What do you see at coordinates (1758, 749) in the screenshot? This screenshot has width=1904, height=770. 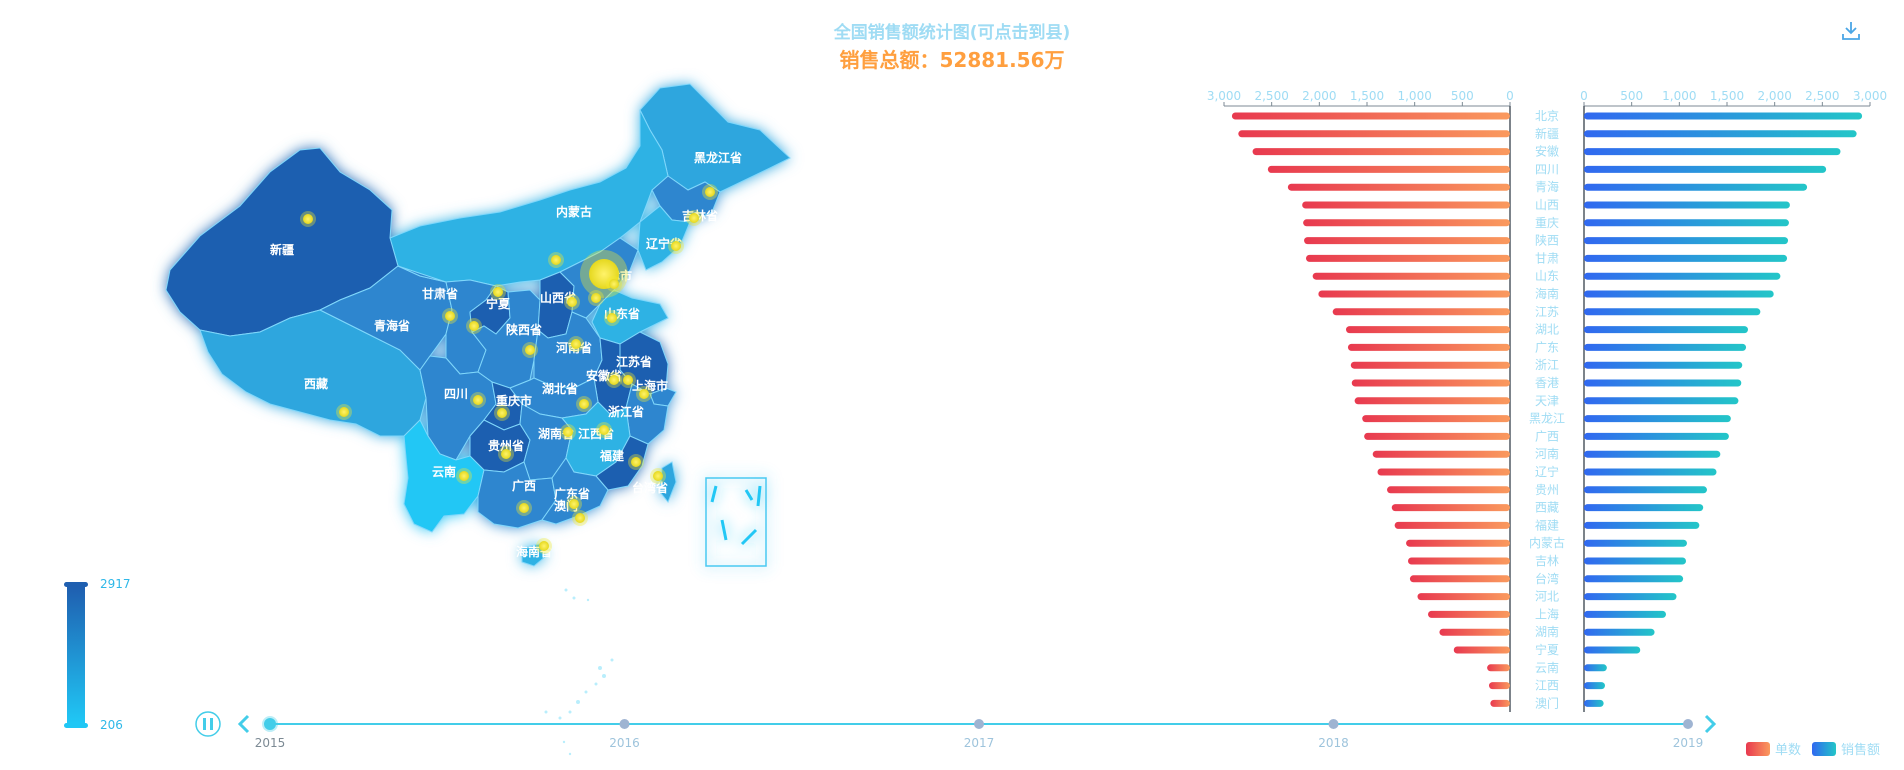 I see `legend-swatch-orders` at bounding box center [1758, 749].